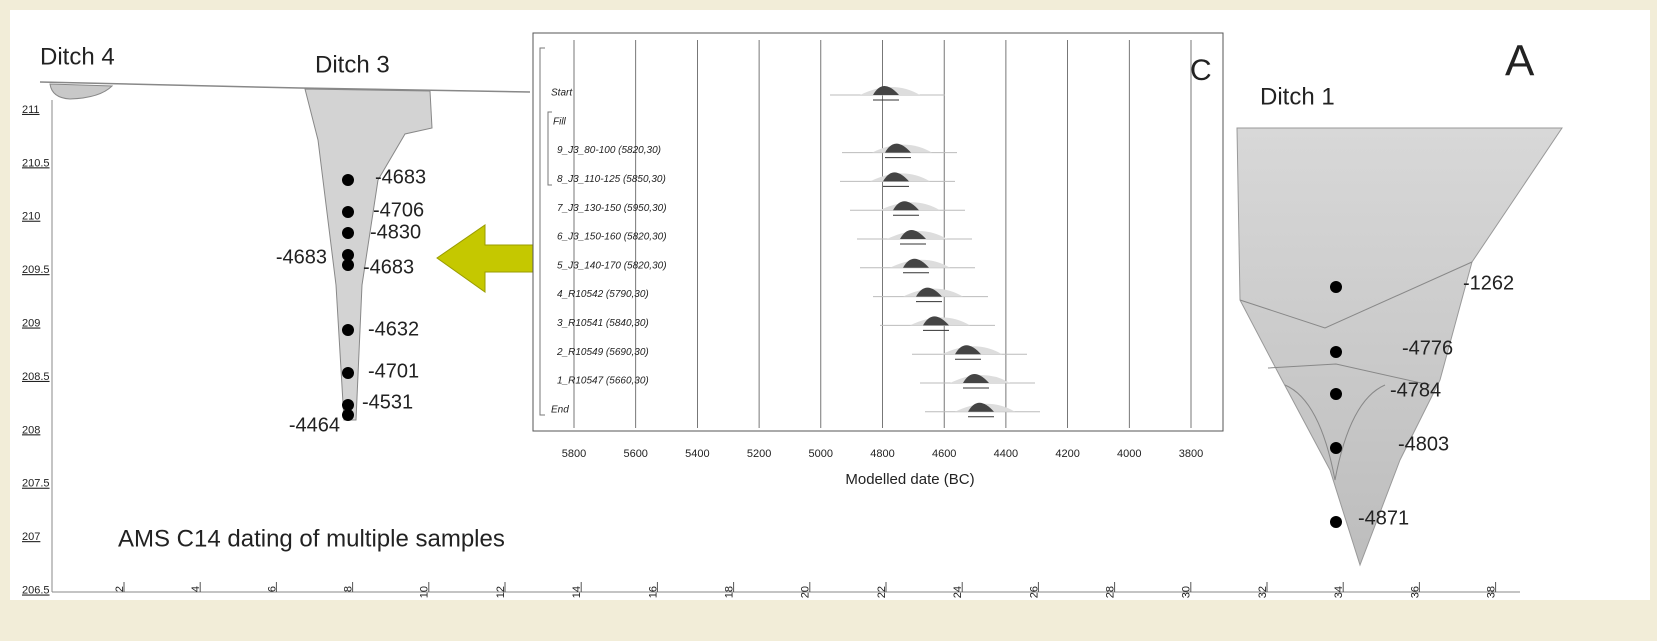 The height and width of the screenshot is (641, 1657). Describe the element at coordinates (1415, 390) in the screenshot. I see `sample-date: -4784` at that location.